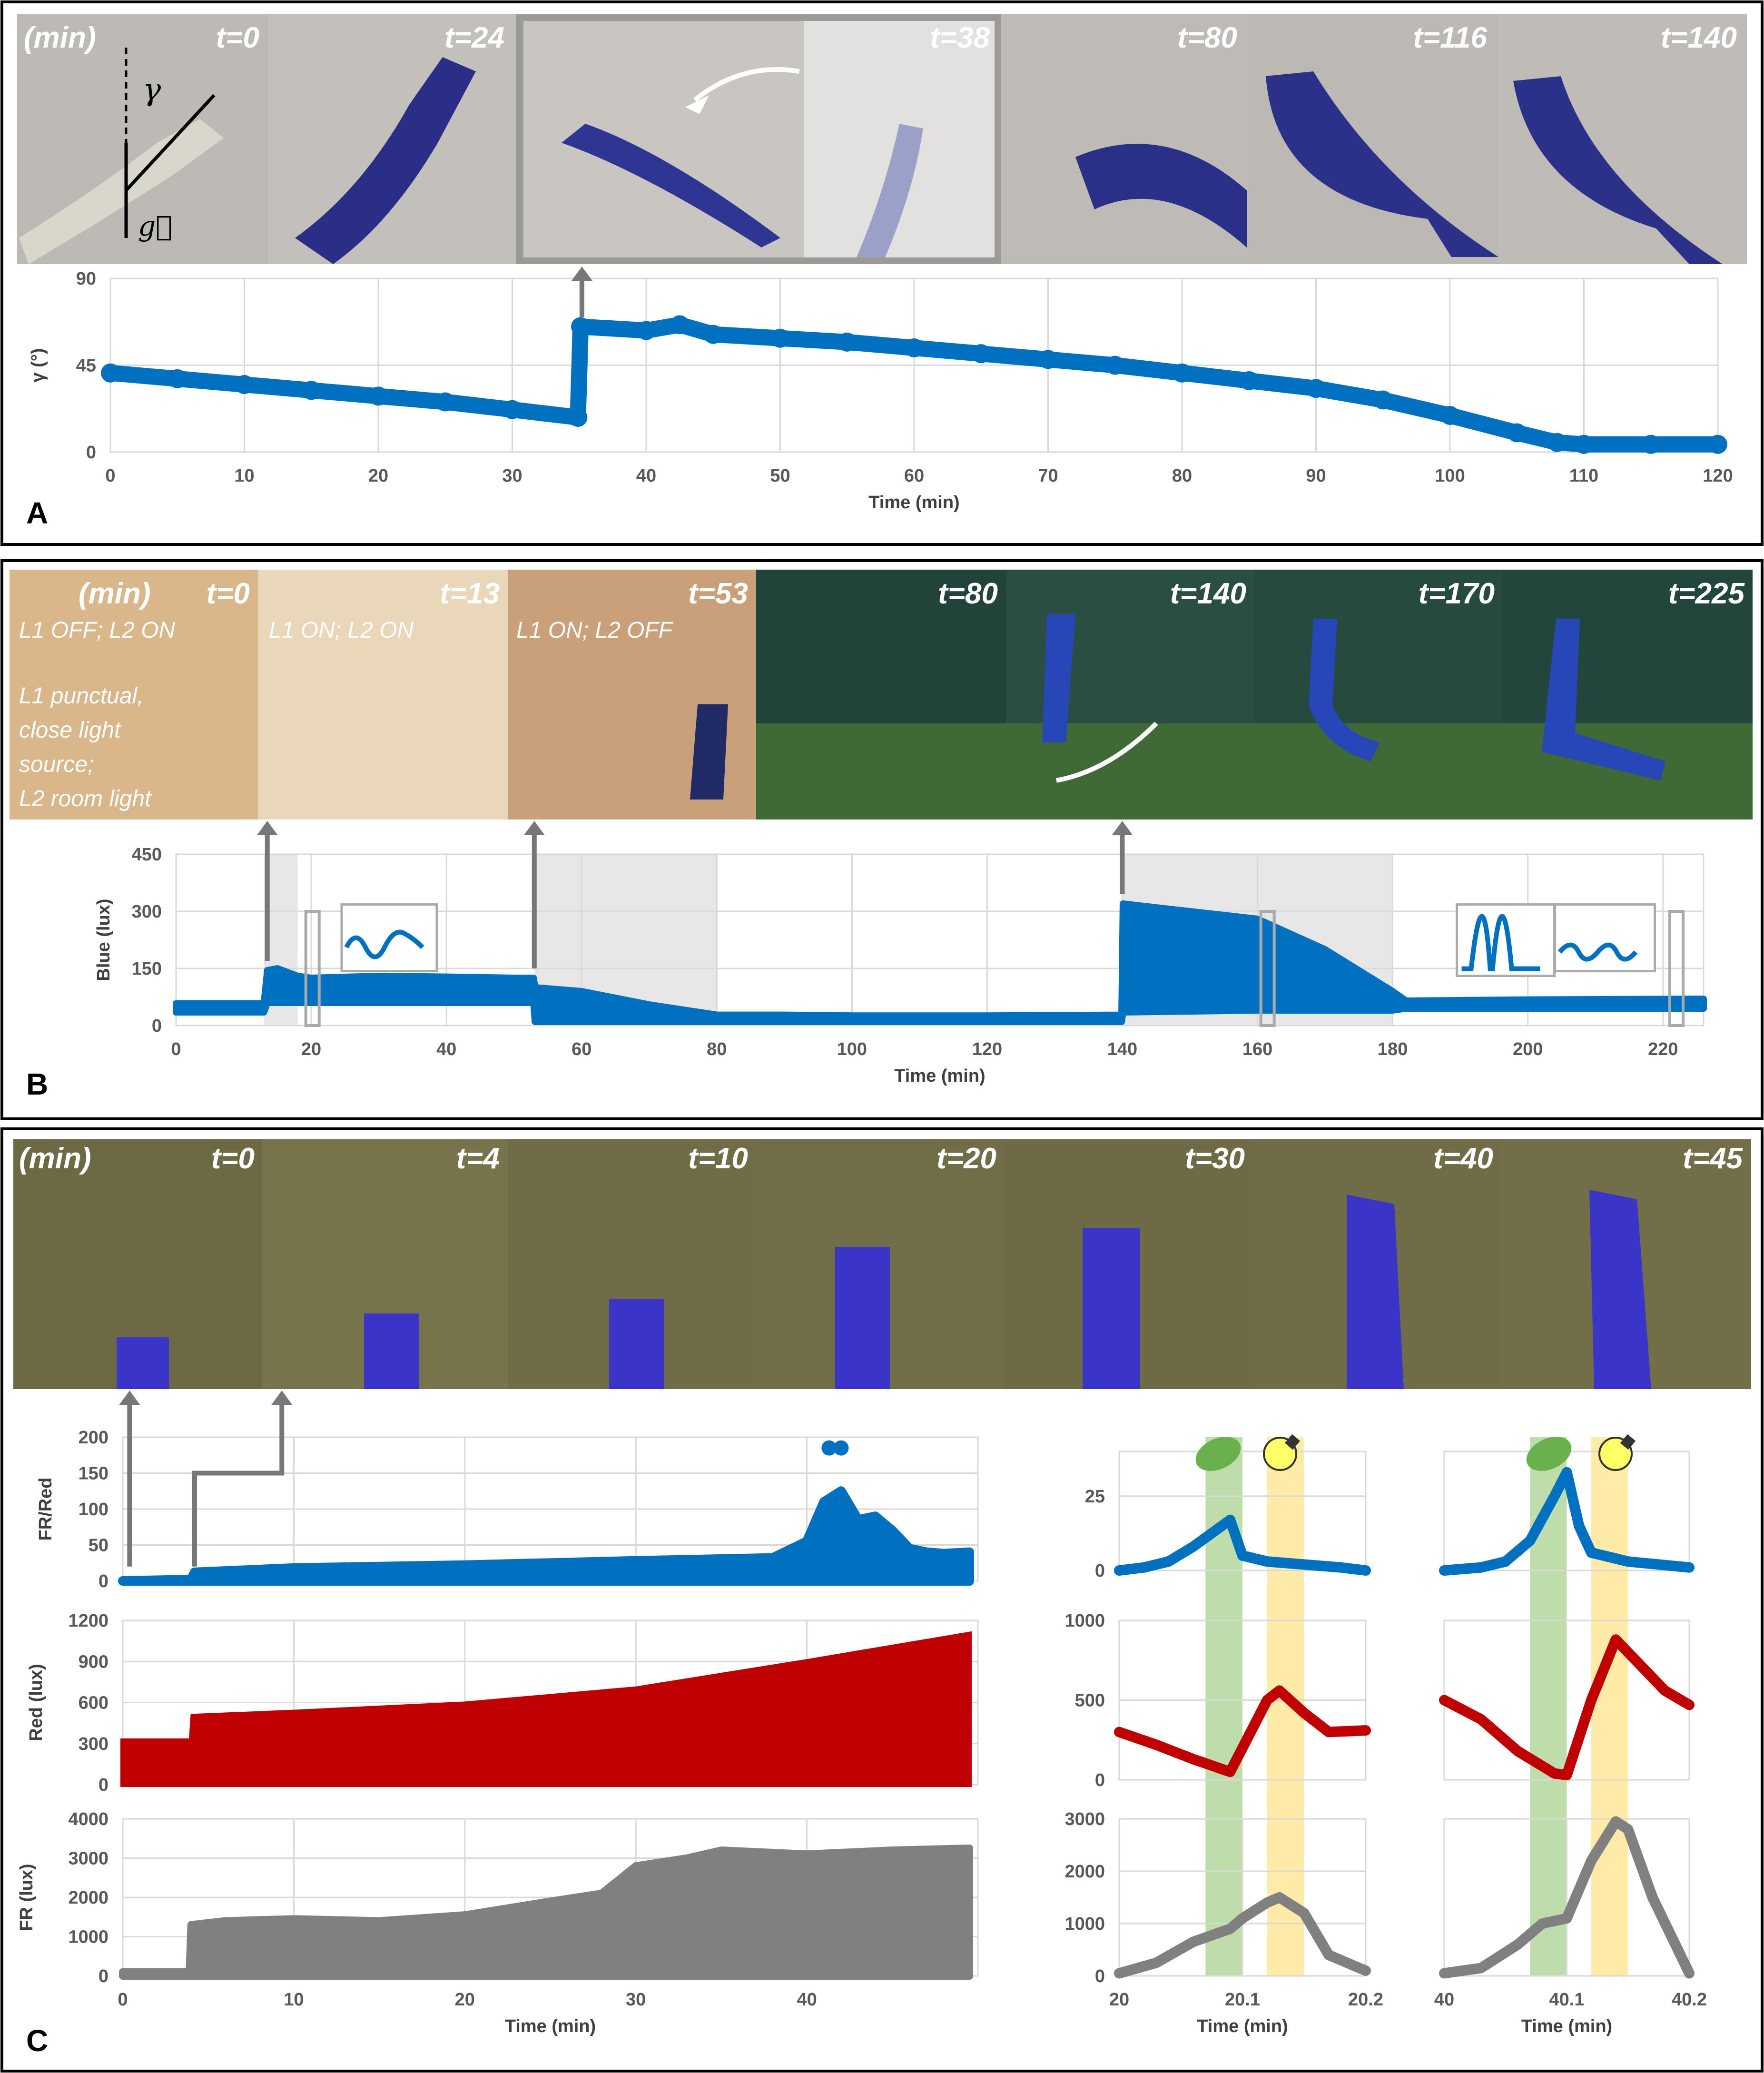 The height and width of the screenshot is (2073, 1764). What do you see at coordinates (914, 384) in the screenshot?
I see `gamma-series-line` at bounding box center [914, 384].